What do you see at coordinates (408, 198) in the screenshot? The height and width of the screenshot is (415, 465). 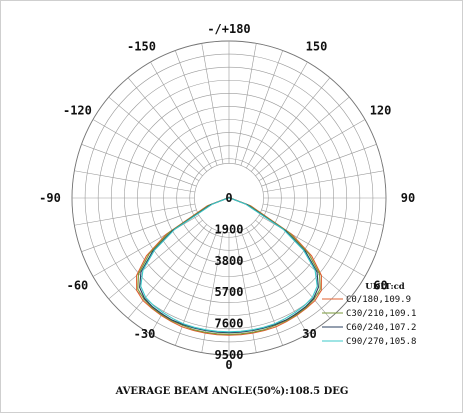 I see `angle-label: 90` at bounding box center [408, 198].